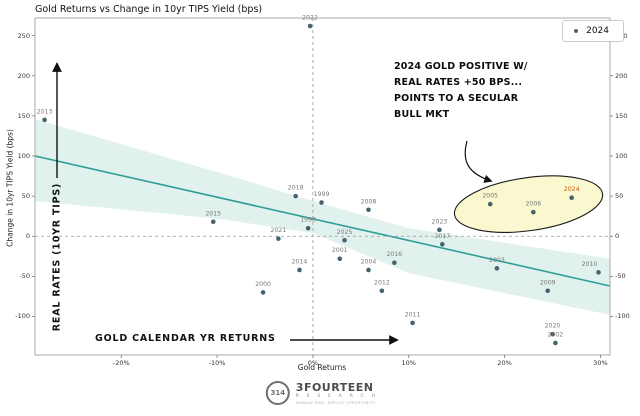 This screenshot has height=416, width=640. What do you see at coordinates (456, 98) in the screenshot?
I see `callout-line: POINTS TO A SECULAR` at bounding box center [456, 98].